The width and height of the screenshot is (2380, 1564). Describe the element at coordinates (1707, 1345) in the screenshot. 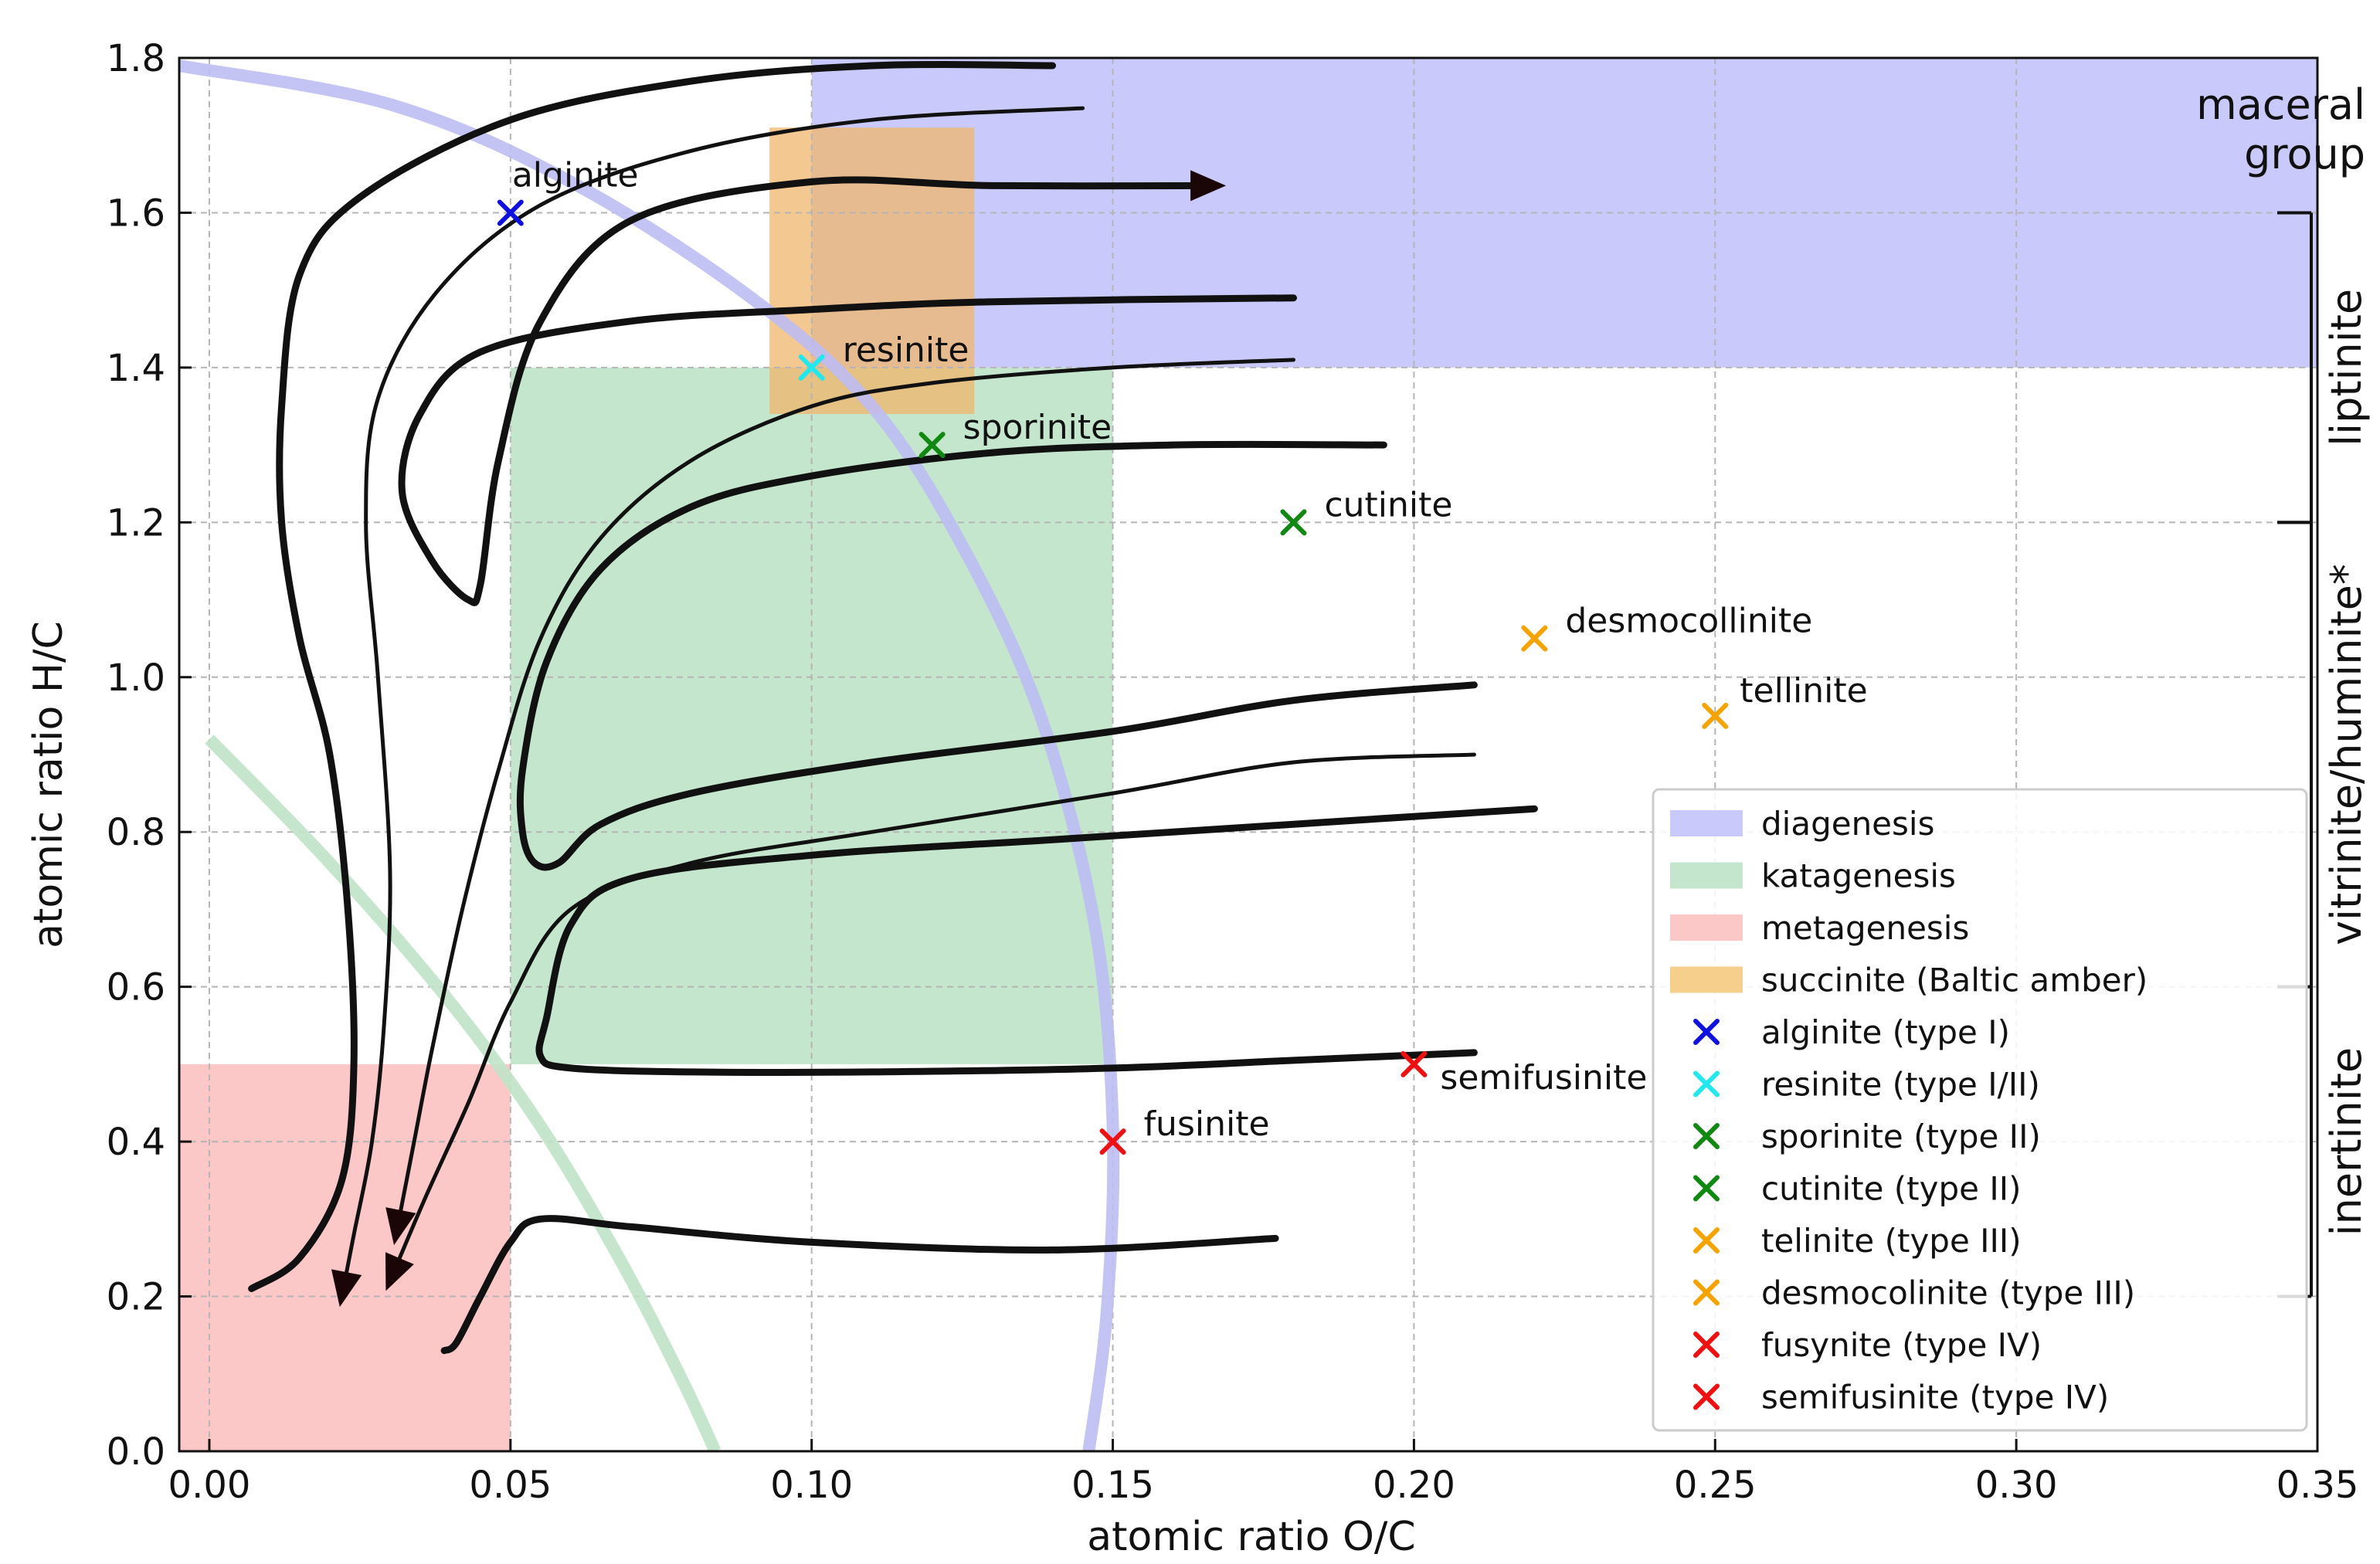

I see `legend-marker-fusynite-type-iv` at that location.